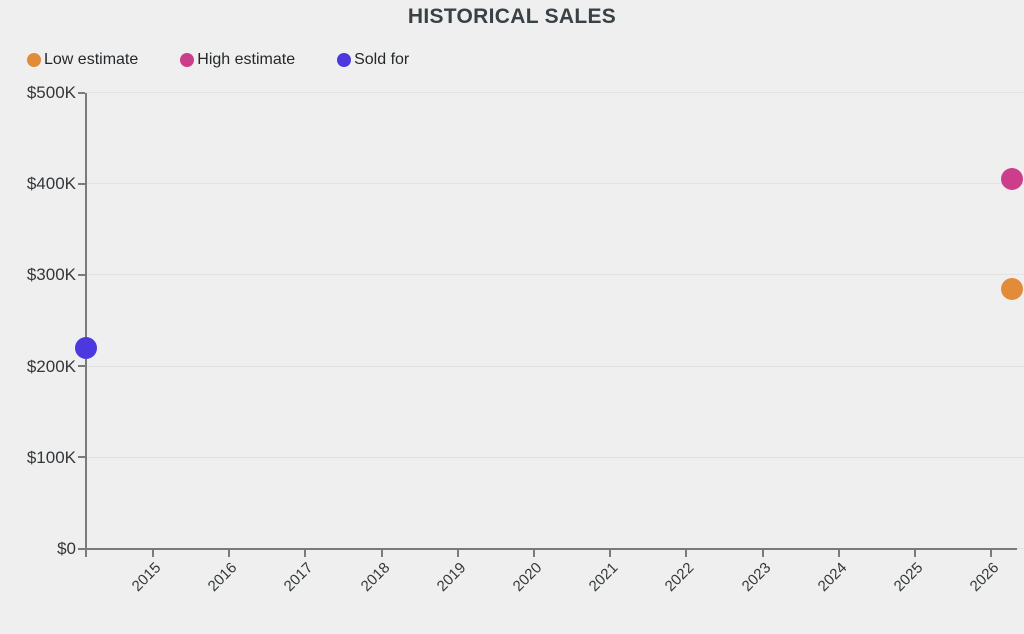 The image size is (1024, 634). What do you see at coordinates (375, 576) in the screenshot?
I see `x-tick-label: 2018` at bounding box center [375, 576].